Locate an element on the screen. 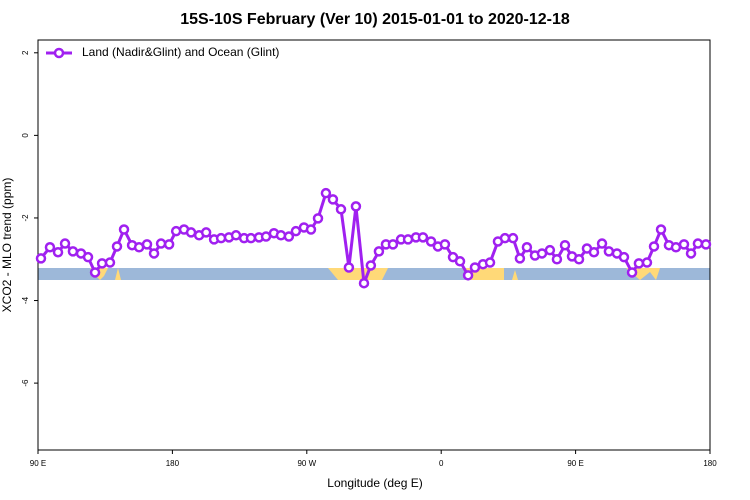 This screenshot has height=500, width=750. legend-label: Land (Nadir&Glint) and Ocean (Glint) is located at coordinates (180, 52).